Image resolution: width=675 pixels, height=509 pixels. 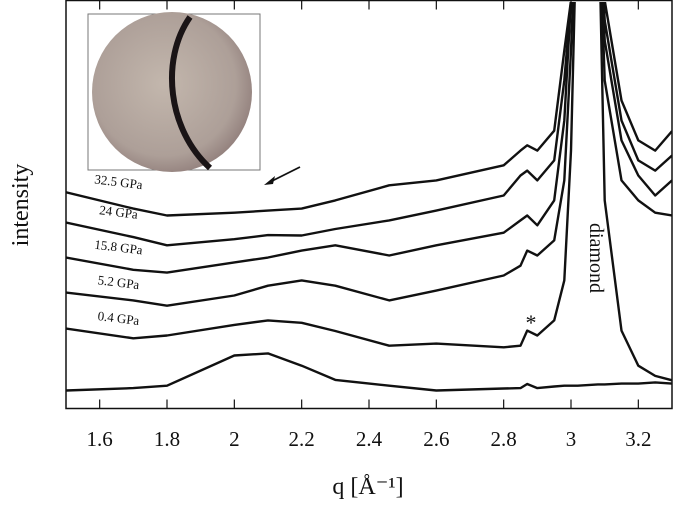 I want to click on x-tick-label: 1.8, so click(x=167, y=439).